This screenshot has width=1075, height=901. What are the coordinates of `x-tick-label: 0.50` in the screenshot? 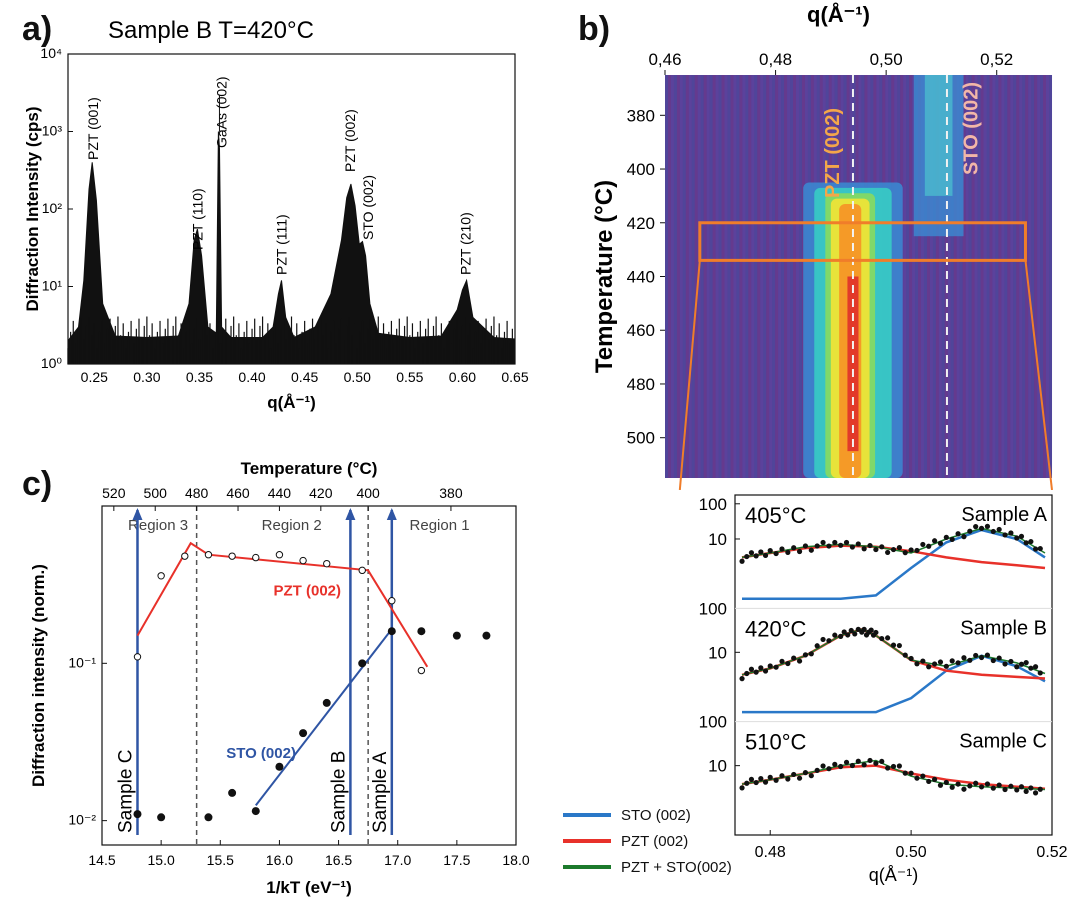 It's located at (911, 852).